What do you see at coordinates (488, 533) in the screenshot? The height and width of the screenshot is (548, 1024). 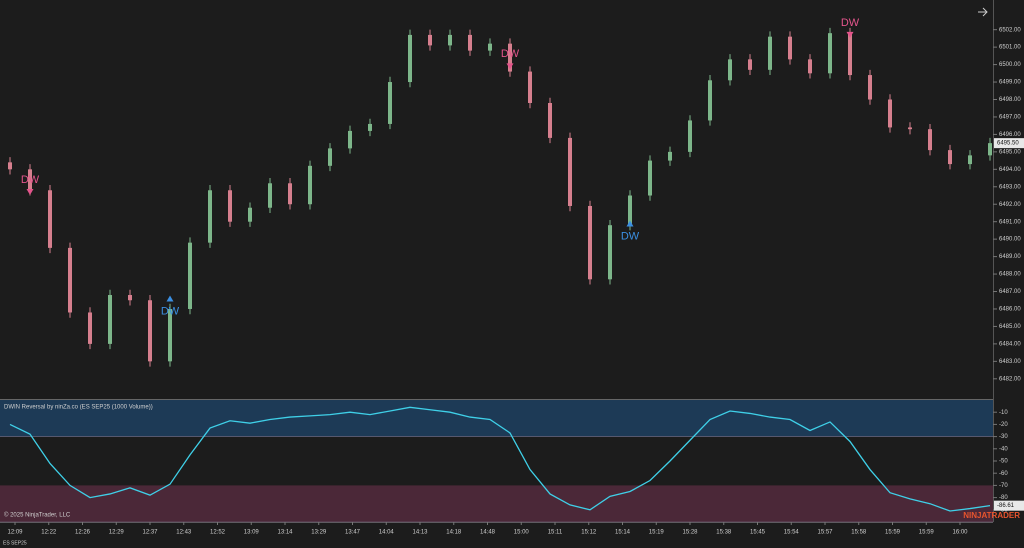 I see `x-tick-label: 14:48` at bounding box center [488, 533].